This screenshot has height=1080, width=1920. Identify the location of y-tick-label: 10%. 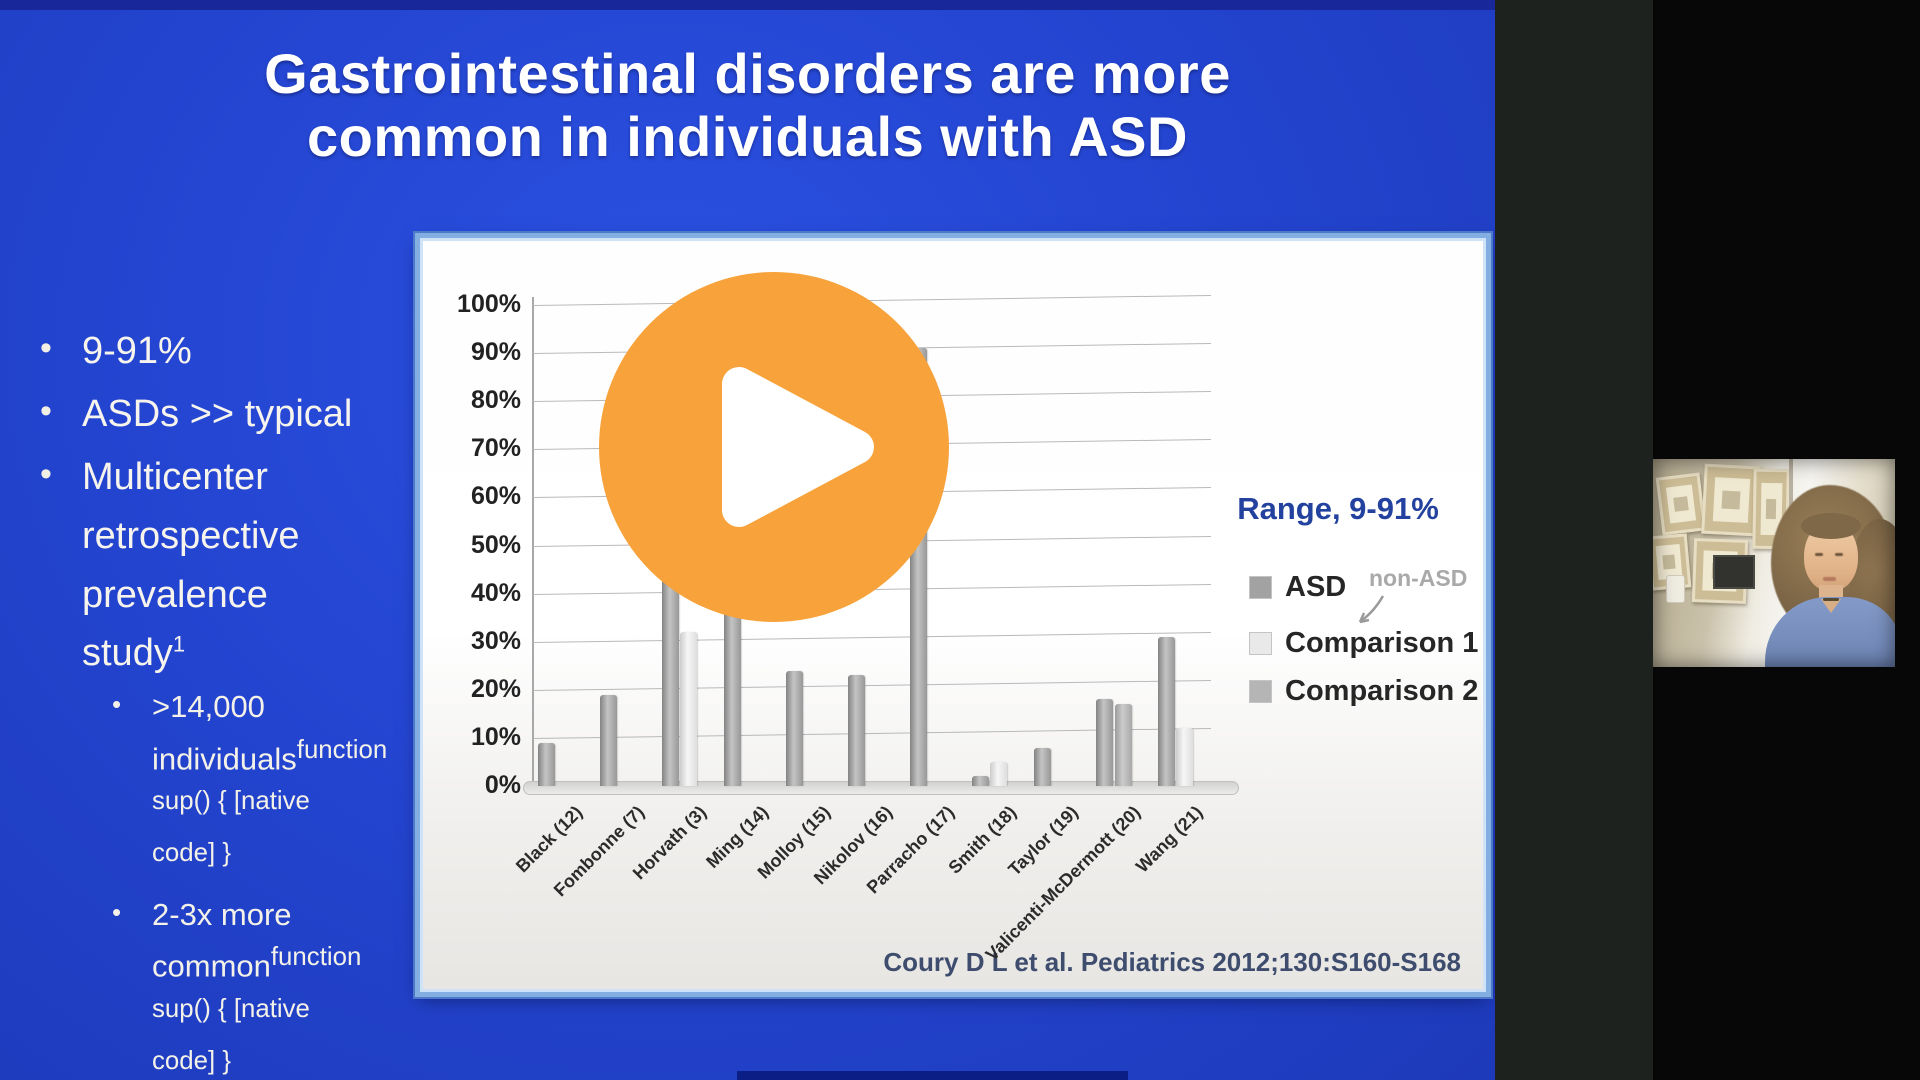
(495, 736).